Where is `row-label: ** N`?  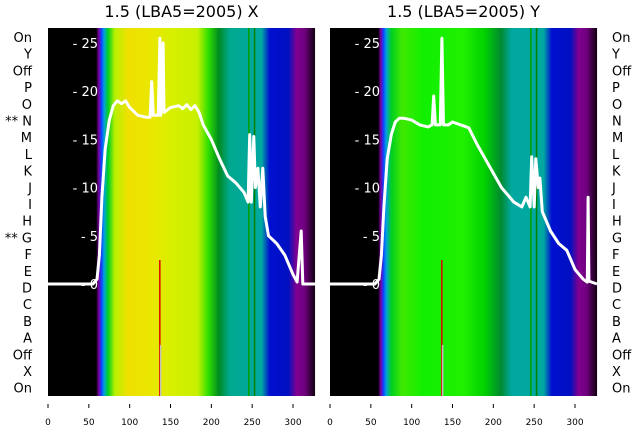
row-label: ** N is located at coordinates (18, 122).